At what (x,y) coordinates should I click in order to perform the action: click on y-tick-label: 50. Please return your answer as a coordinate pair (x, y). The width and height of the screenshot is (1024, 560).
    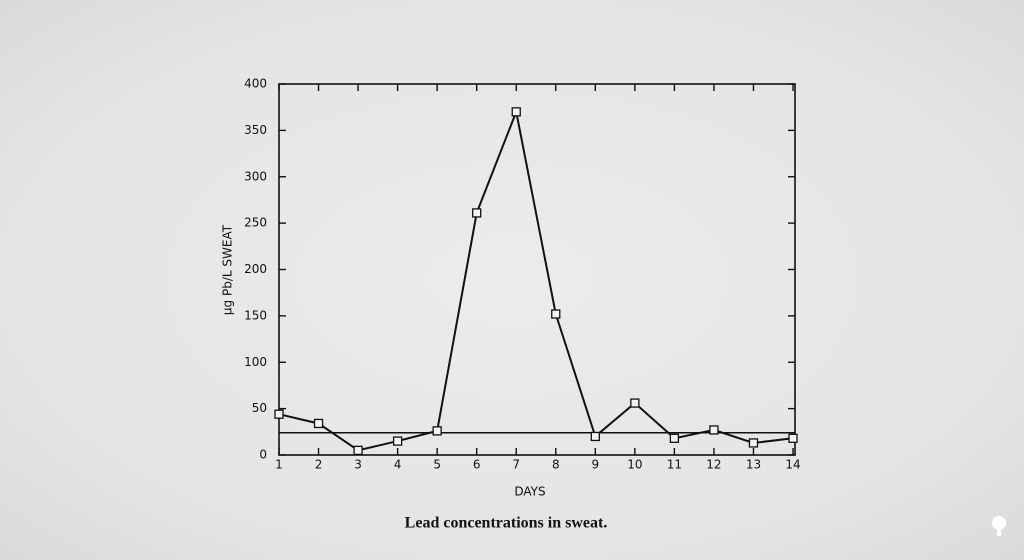
    Looking at the image, I should click on (259, 408).